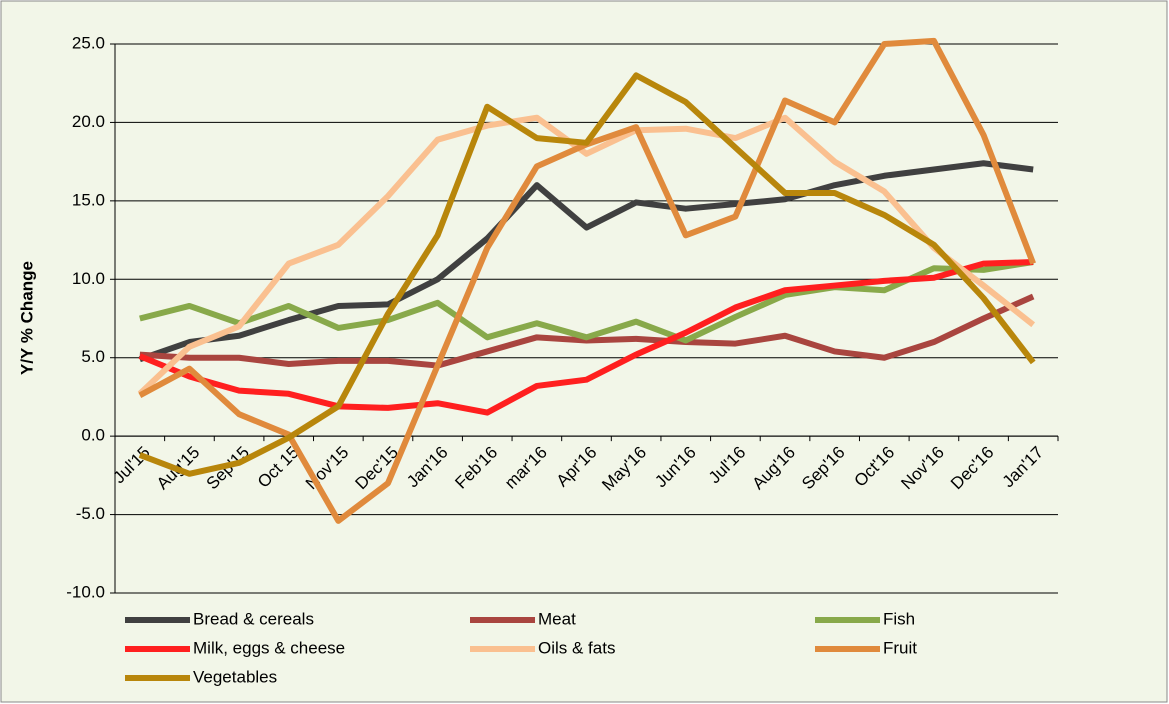  I want to click on y-tick-label: 0.0, so click(93, 435).